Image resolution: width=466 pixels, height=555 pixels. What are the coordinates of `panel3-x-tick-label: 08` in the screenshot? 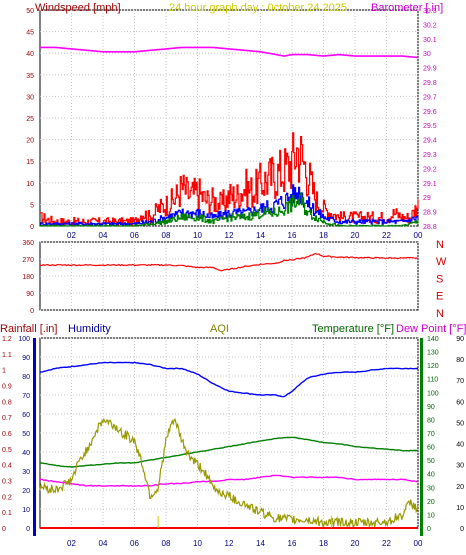 It's located at (166, 543).